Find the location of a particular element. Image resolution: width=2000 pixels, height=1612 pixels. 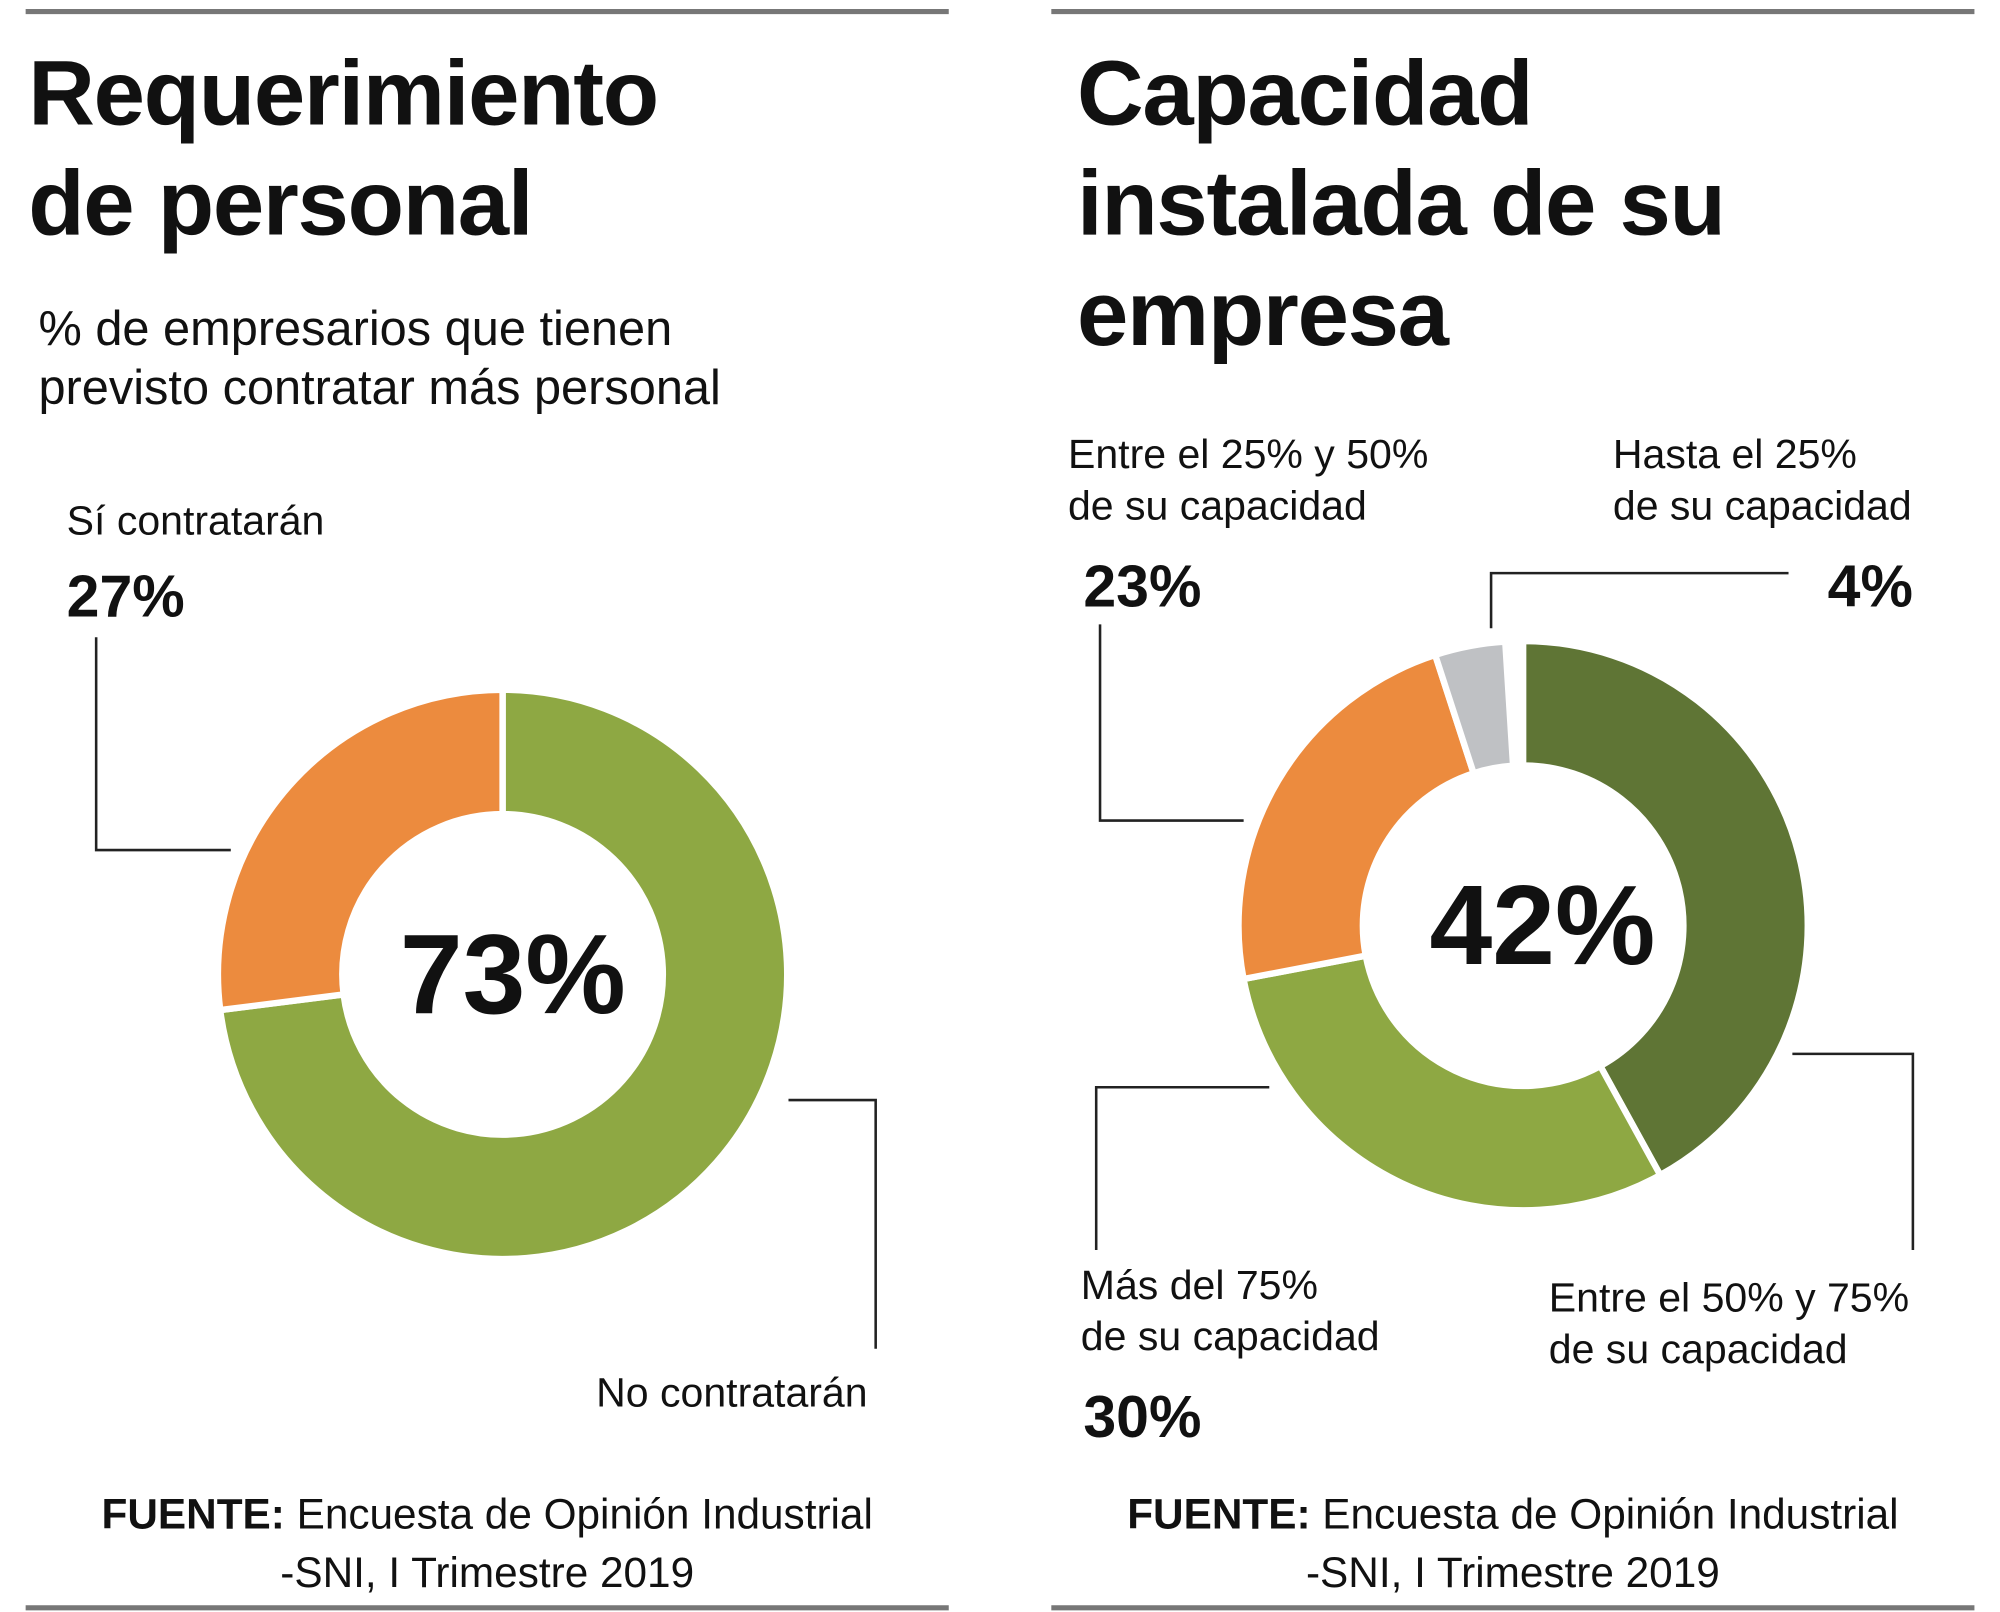

category-label: Hasta el 25% de su capacidad is located at coordinates (1762, 479).